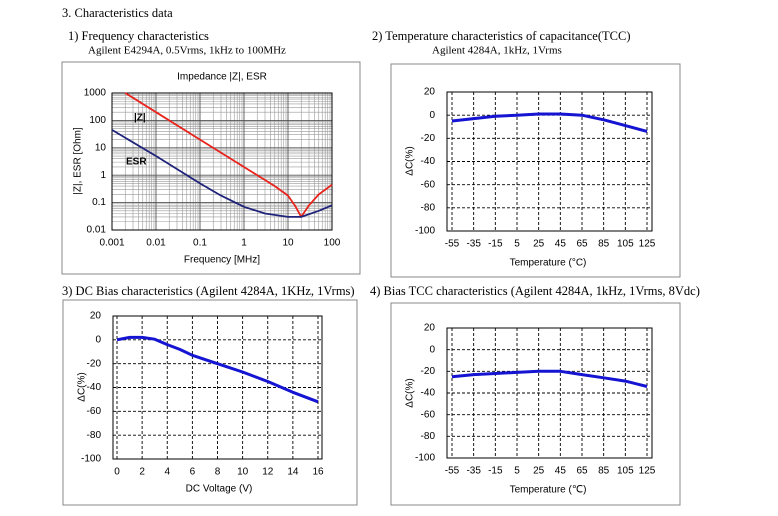 This screenshot has height=516, width=778. I want to click on x-tick-label: 6, so click(193, 472).